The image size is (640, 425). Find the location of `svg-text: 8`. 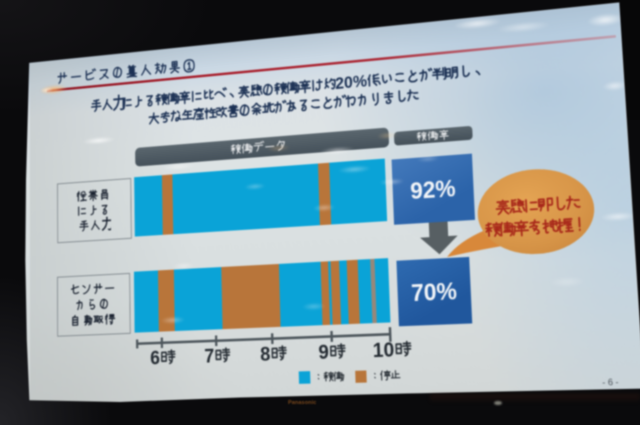

svg-text: 8 is located at coordinates (265, 354).